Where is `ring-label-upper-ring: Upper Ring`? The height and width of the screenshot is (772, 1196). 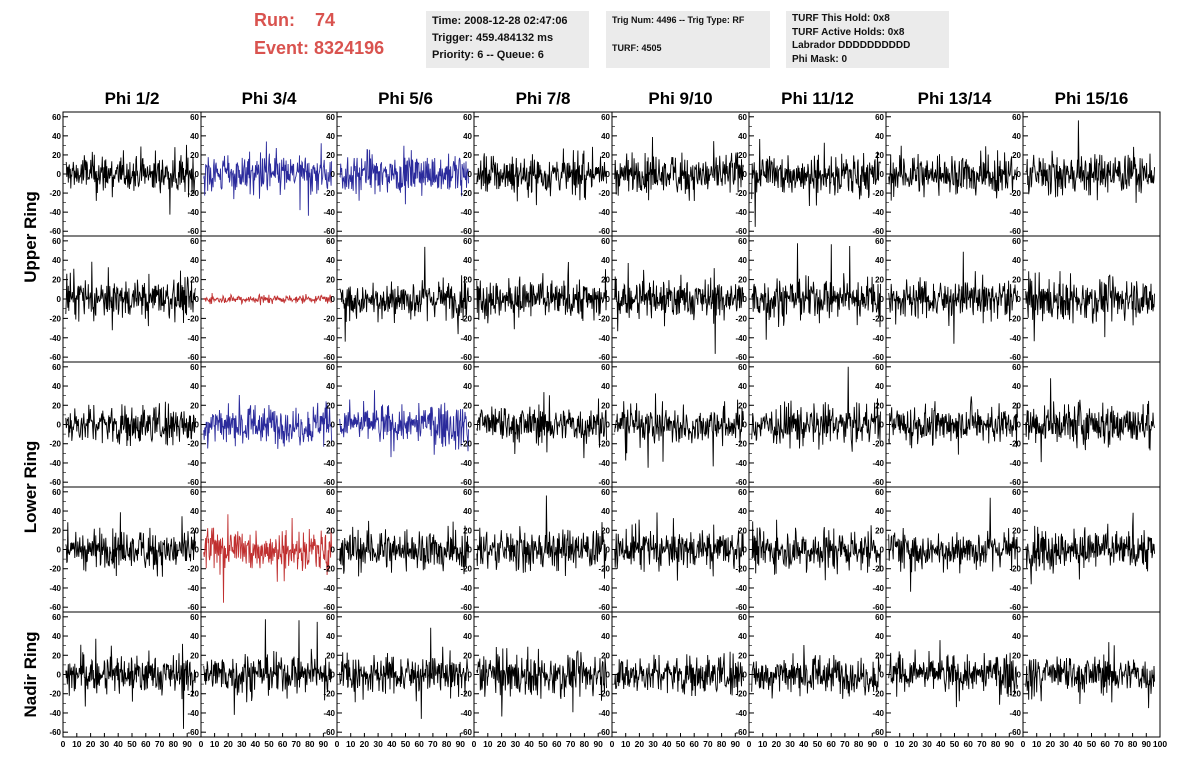 ring-label-upper-ring: Upper Ring is located at coordinates (30, 237).